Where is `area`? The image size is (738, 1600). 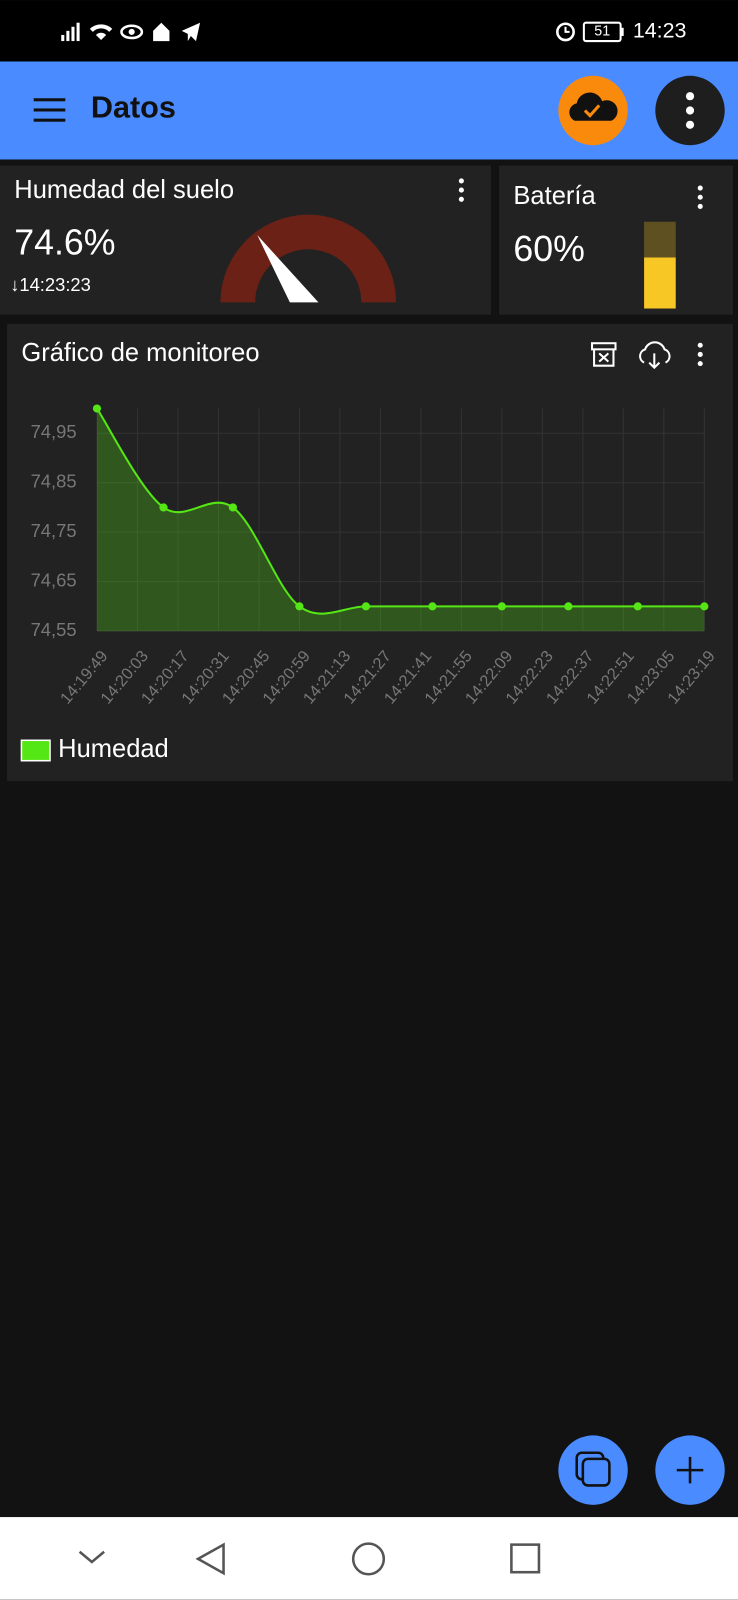
area is located at coordinates (400, 520).